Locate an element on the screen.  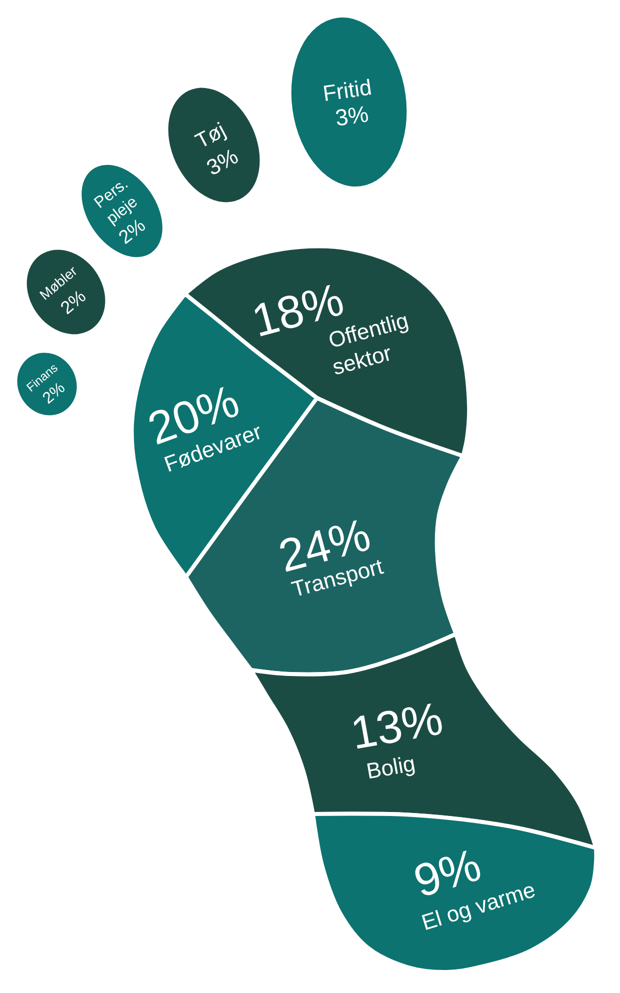
category-label: Bolig is located at coordinates (391, 767).